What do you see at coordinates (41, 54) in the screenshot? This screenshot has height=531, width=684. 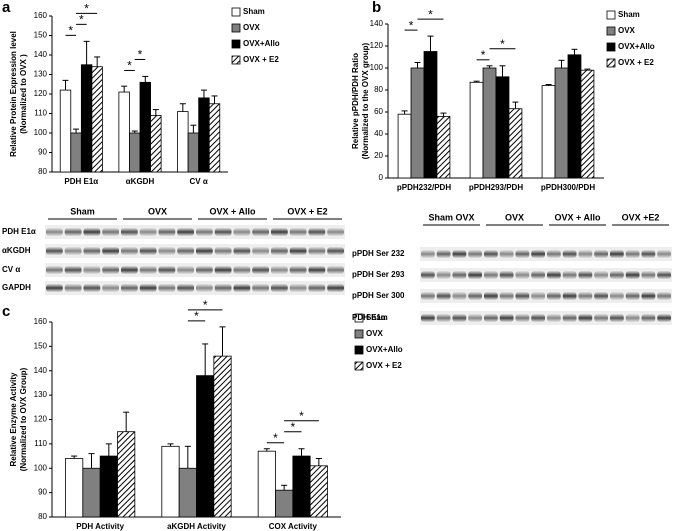 I see `y-tick-label: 140` at bounding box center [41, 54].